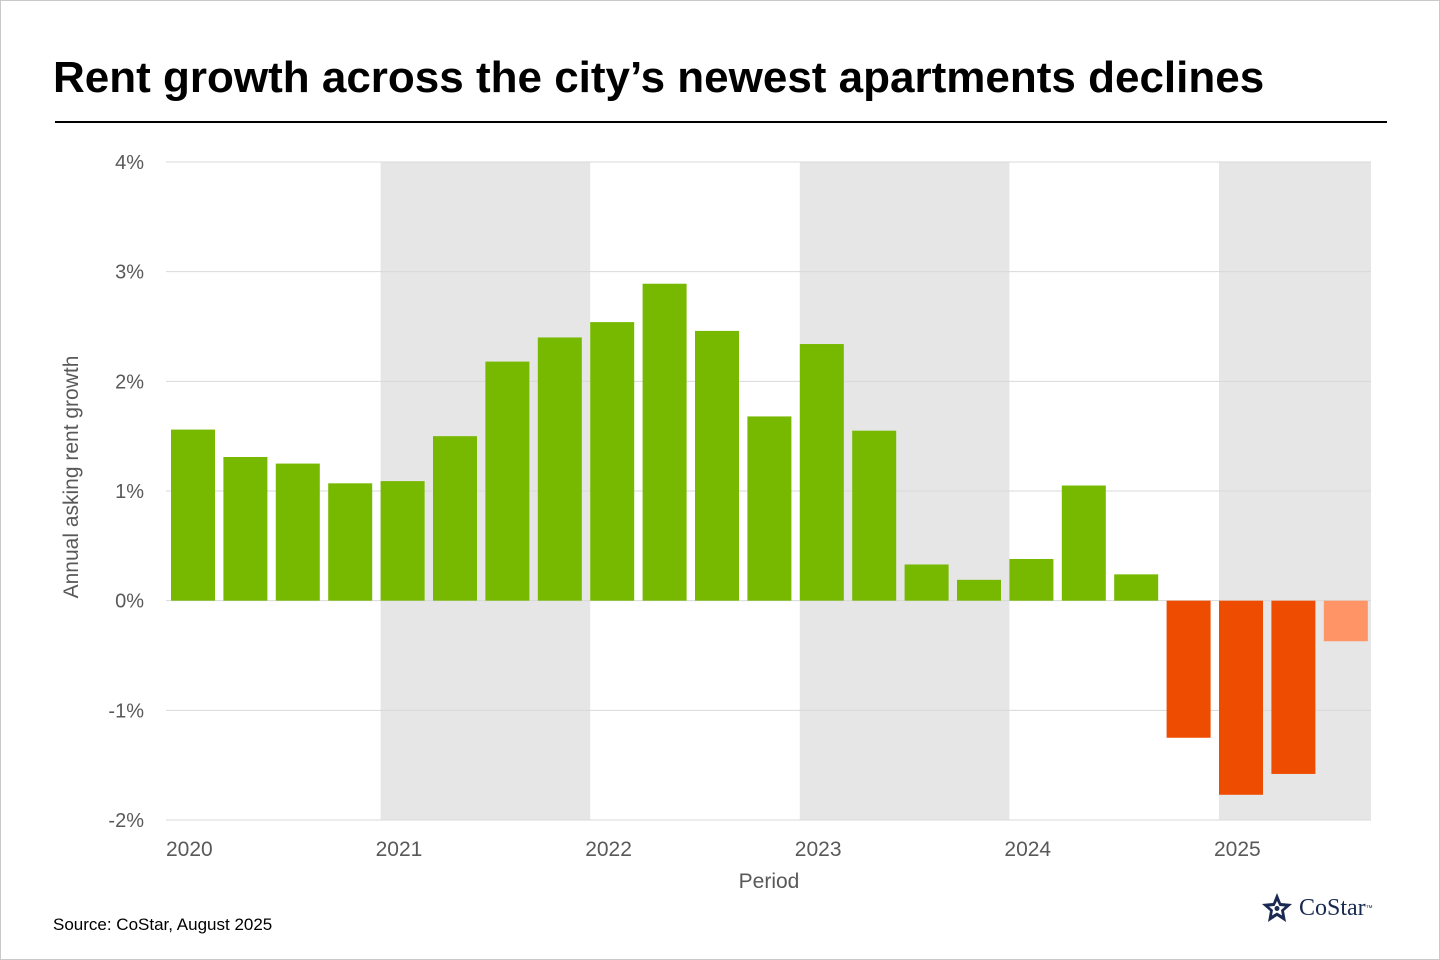 Image resolution: width=1440 pixels, height=960 pixels. What do you see at coordinates (1031, 579) in the screenshot?
I see `bar-2024-q1` at bounding box center [1031, 579].